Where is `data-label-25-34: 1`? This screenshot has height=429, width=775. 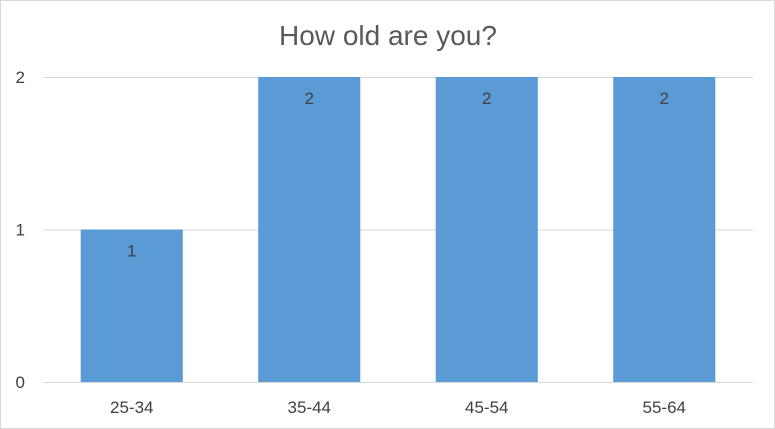 data-label-25-34: 1 is located at coordinates (131, 251).